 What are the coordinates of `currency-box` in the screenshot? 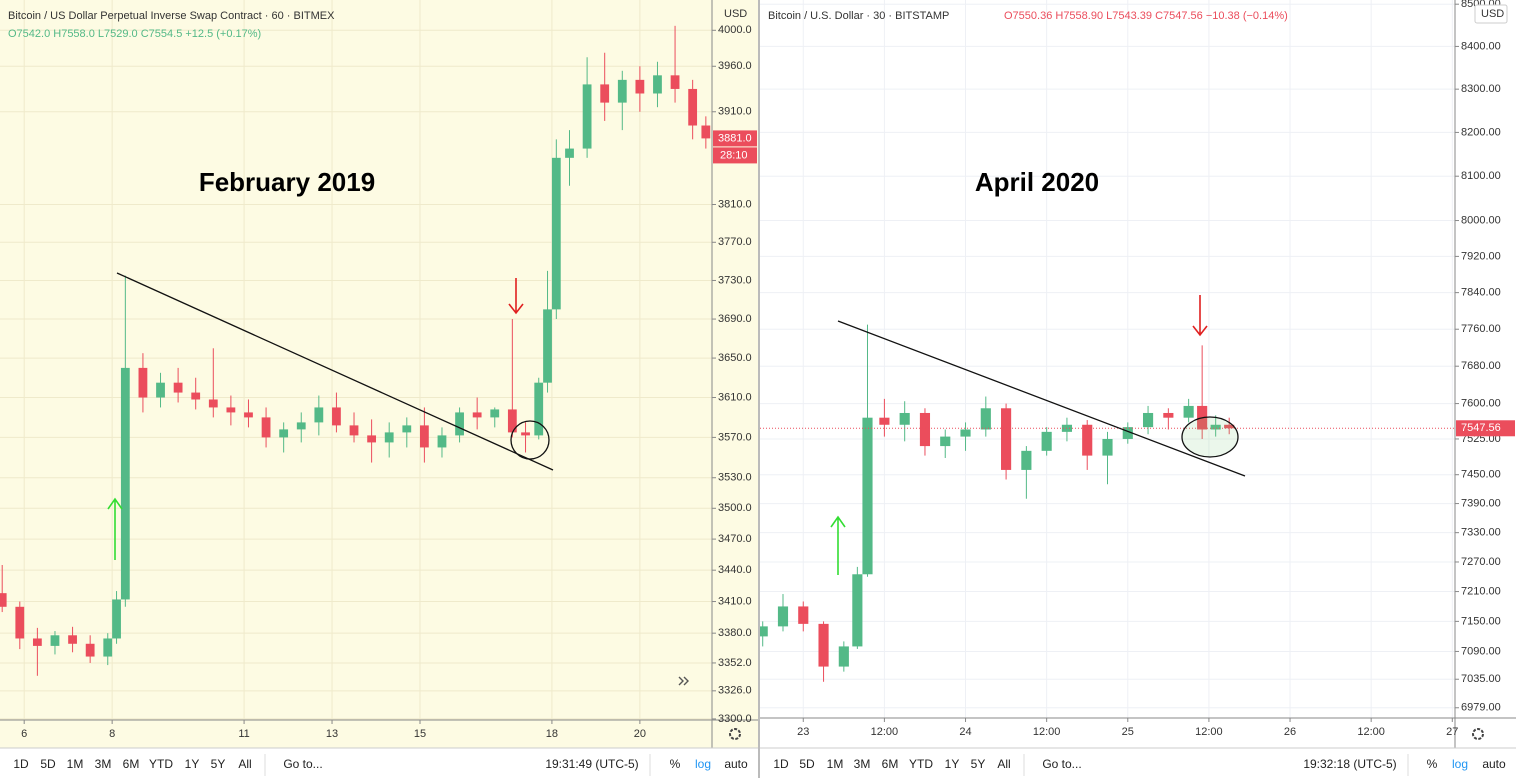 It's located at (1491, 14).